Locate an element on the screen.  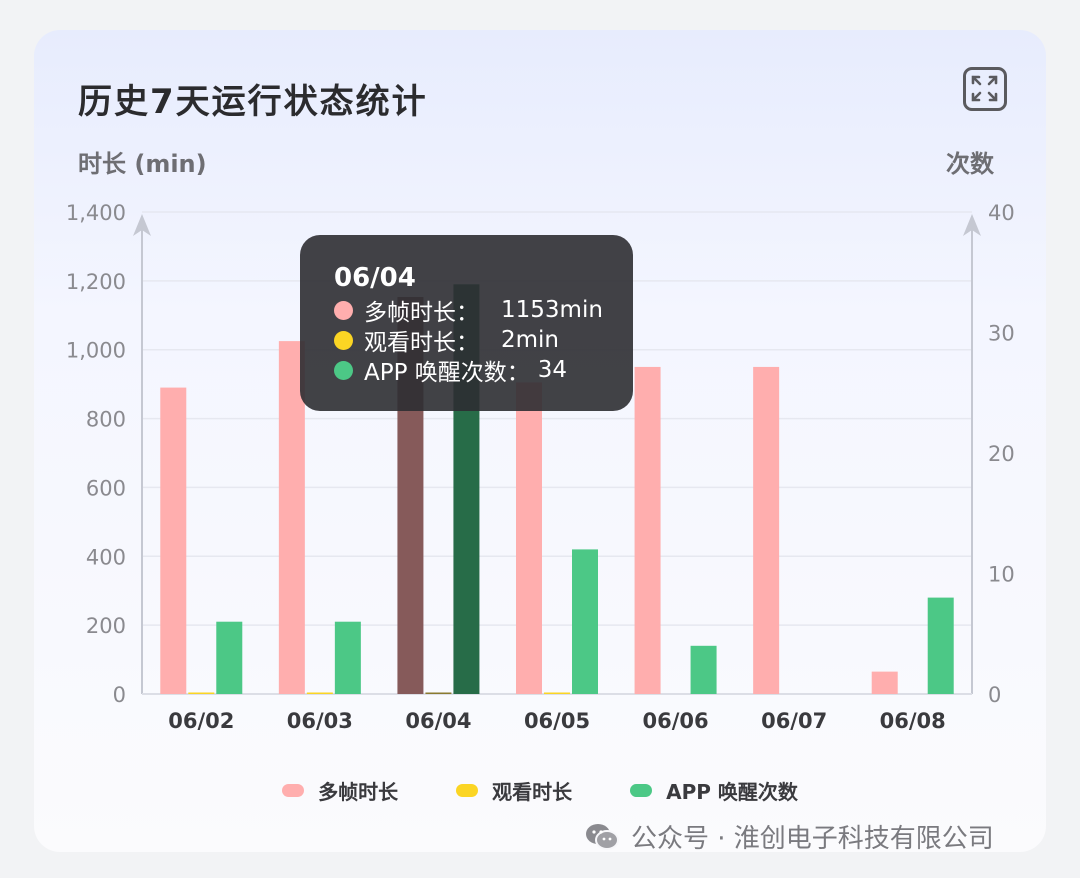
left-axis-arrow is located at coordinates (142, 225).